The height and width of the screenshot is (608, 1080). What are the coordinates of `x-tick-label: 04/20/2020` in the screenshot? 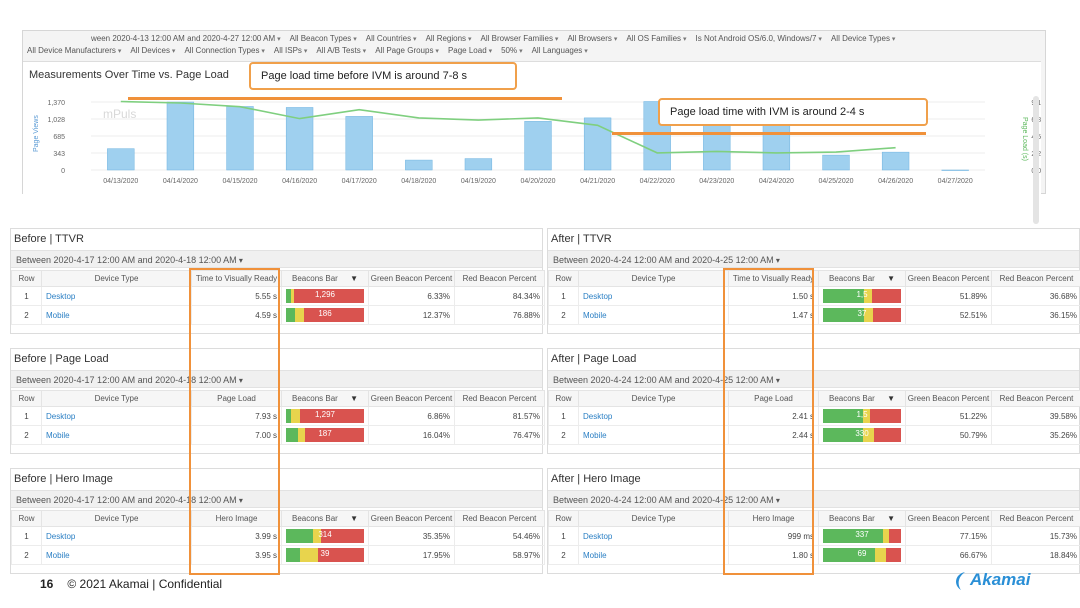 It's located at (537, 181).